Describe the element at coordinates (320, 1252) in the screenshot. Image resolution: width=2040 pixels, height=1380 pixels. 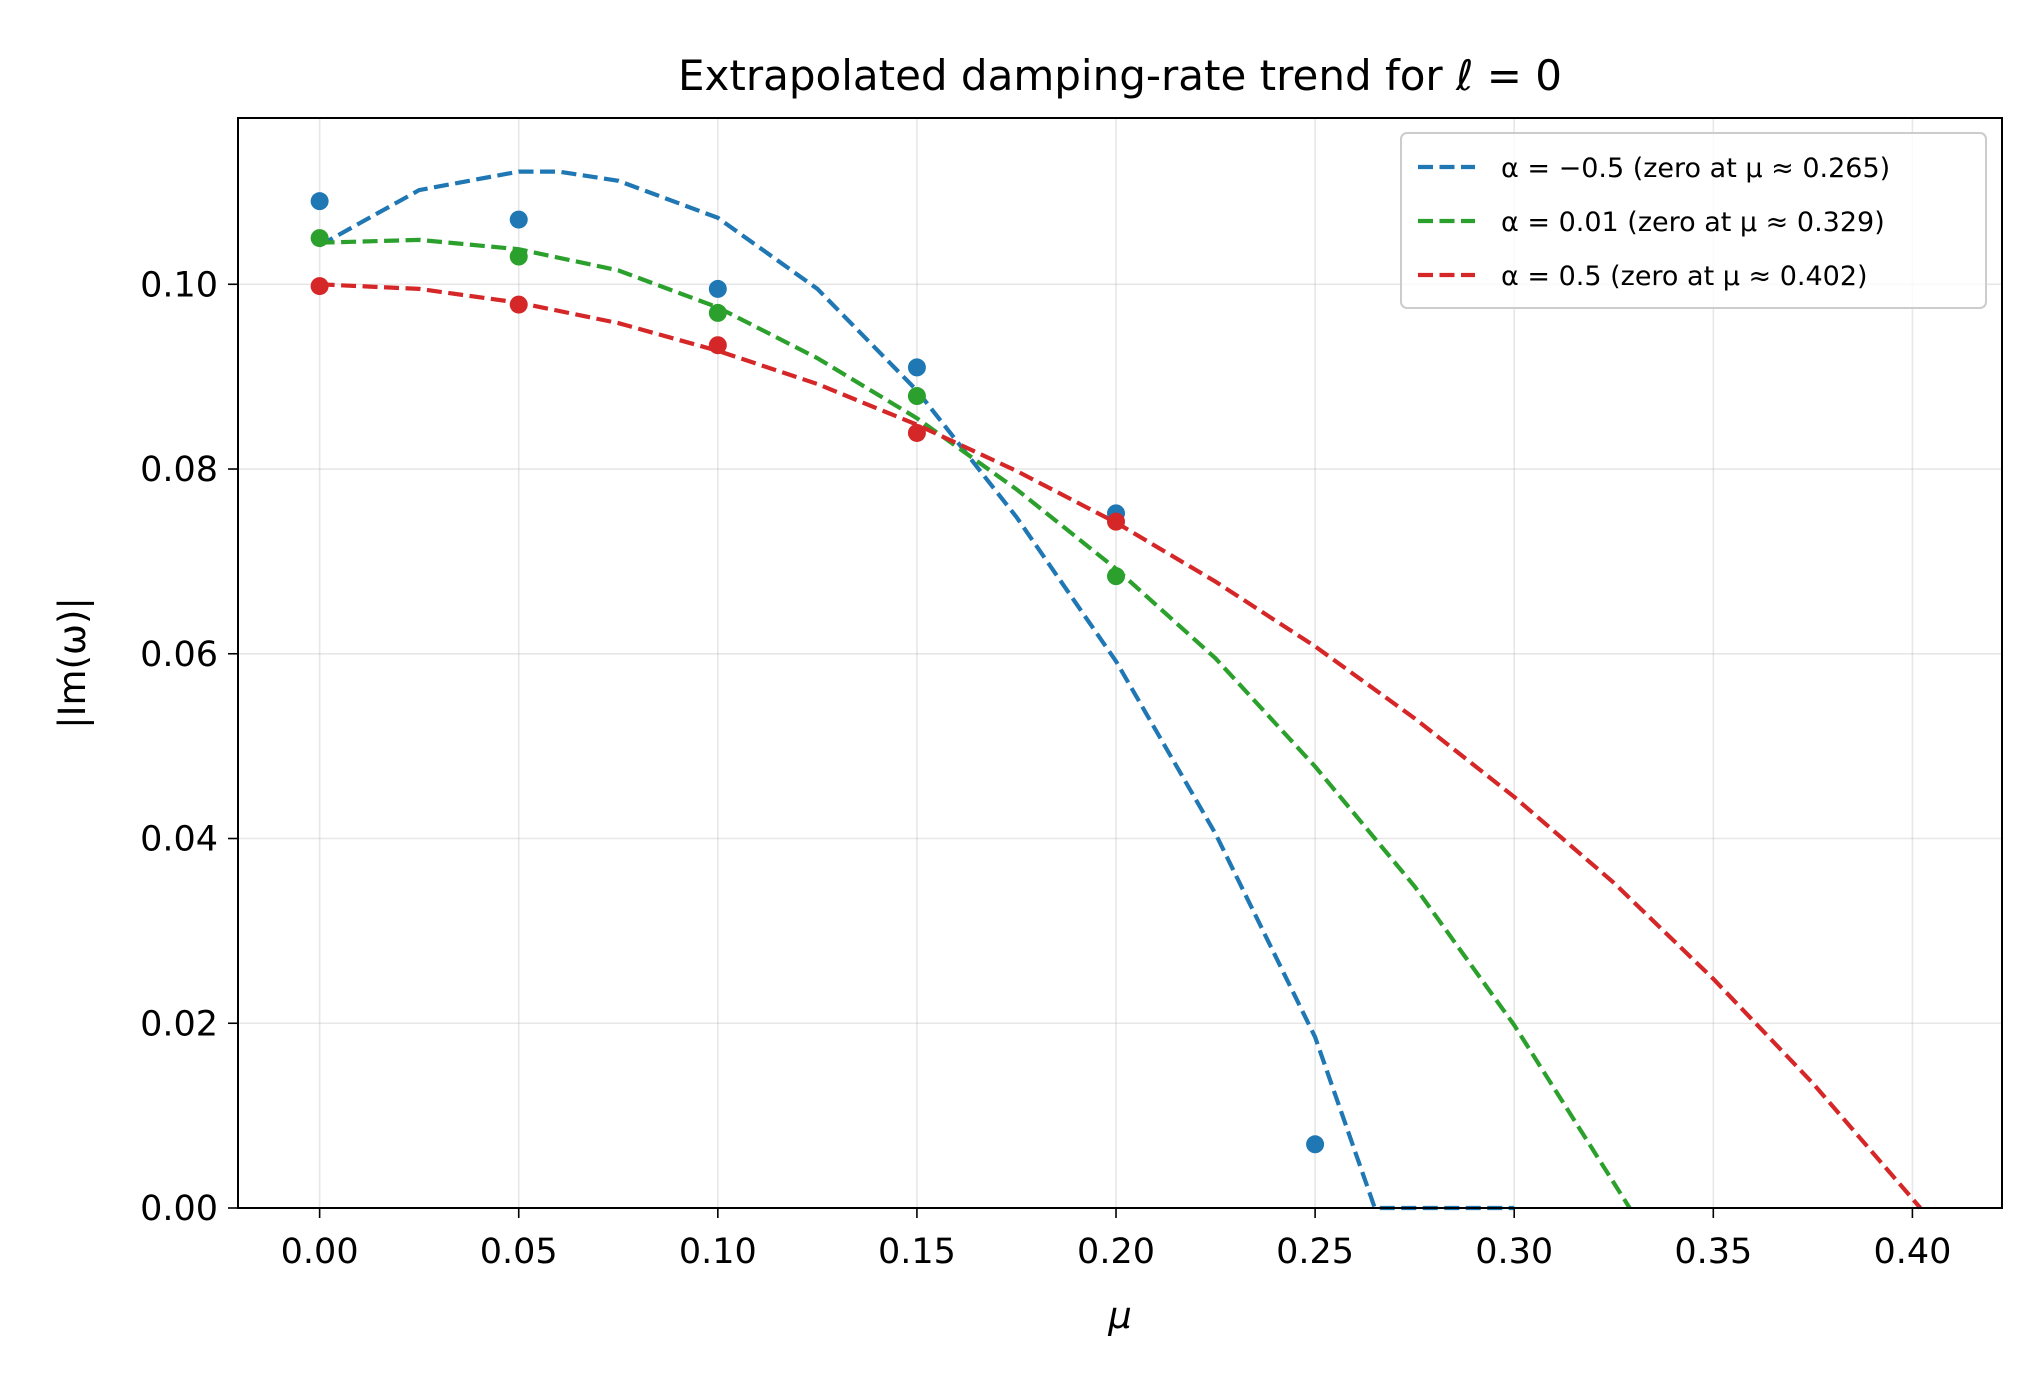
I see `x-tick-label: 0.00` at that location.